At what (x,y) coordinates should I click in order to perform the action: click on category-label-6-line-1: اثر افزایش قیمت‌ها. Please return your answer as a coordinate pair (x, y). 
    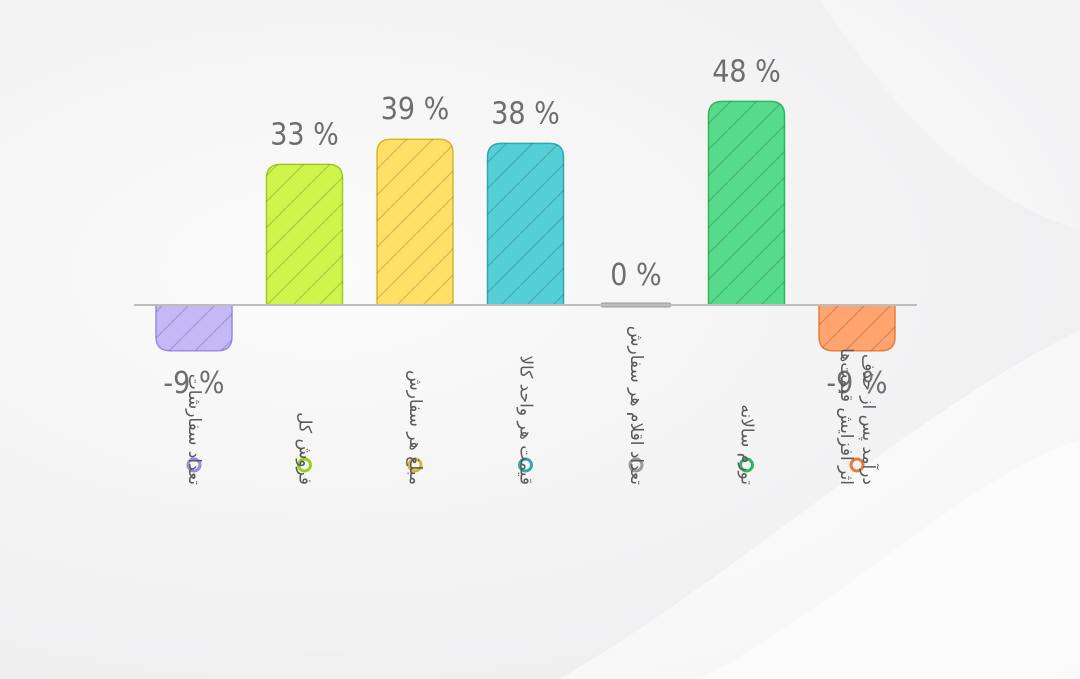
    Looking at the image, I should click on (846, 416).